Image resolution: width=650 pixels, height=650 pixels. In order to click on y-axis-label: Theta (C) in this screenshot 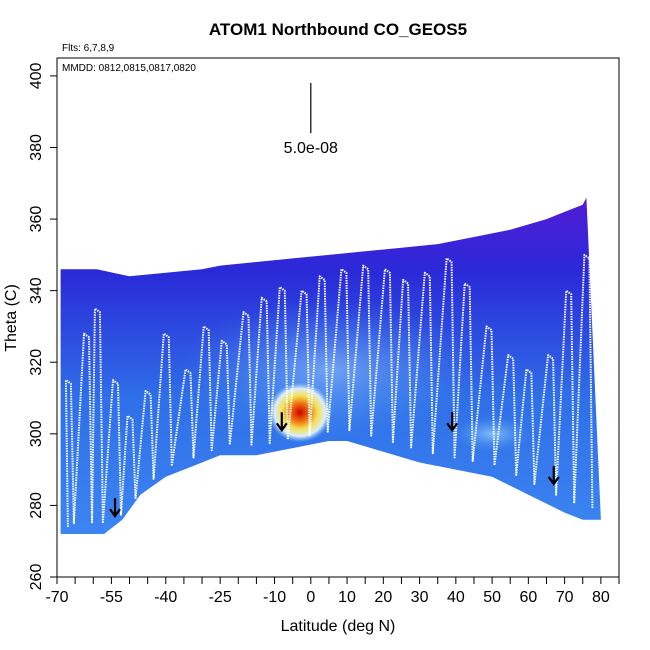, I will do `click(11, 318)`.